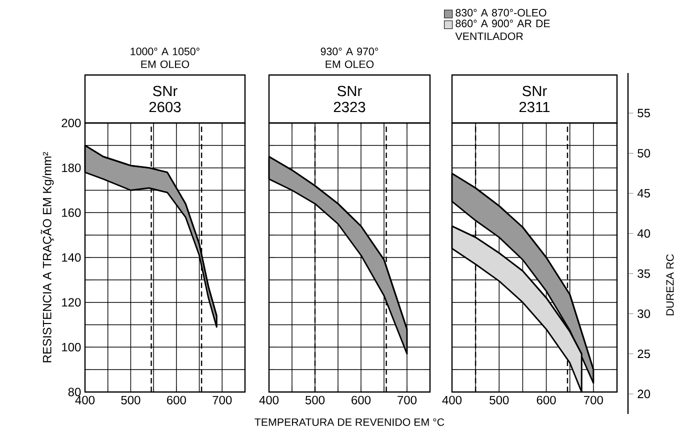 Image resolution: width=689 pixels, height=447 pixels. Describe the element at coordinates (71, 212) in the screenshot. I see `y-tick-label: 160` at that location.